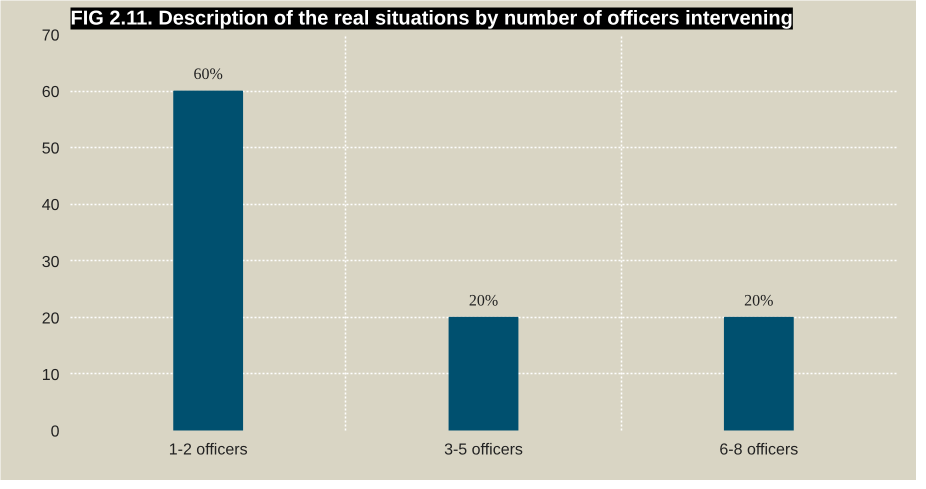  Describe the element at coordinates (51, 319) in the screenshot. I see `y-tick-label: 20` at that location.